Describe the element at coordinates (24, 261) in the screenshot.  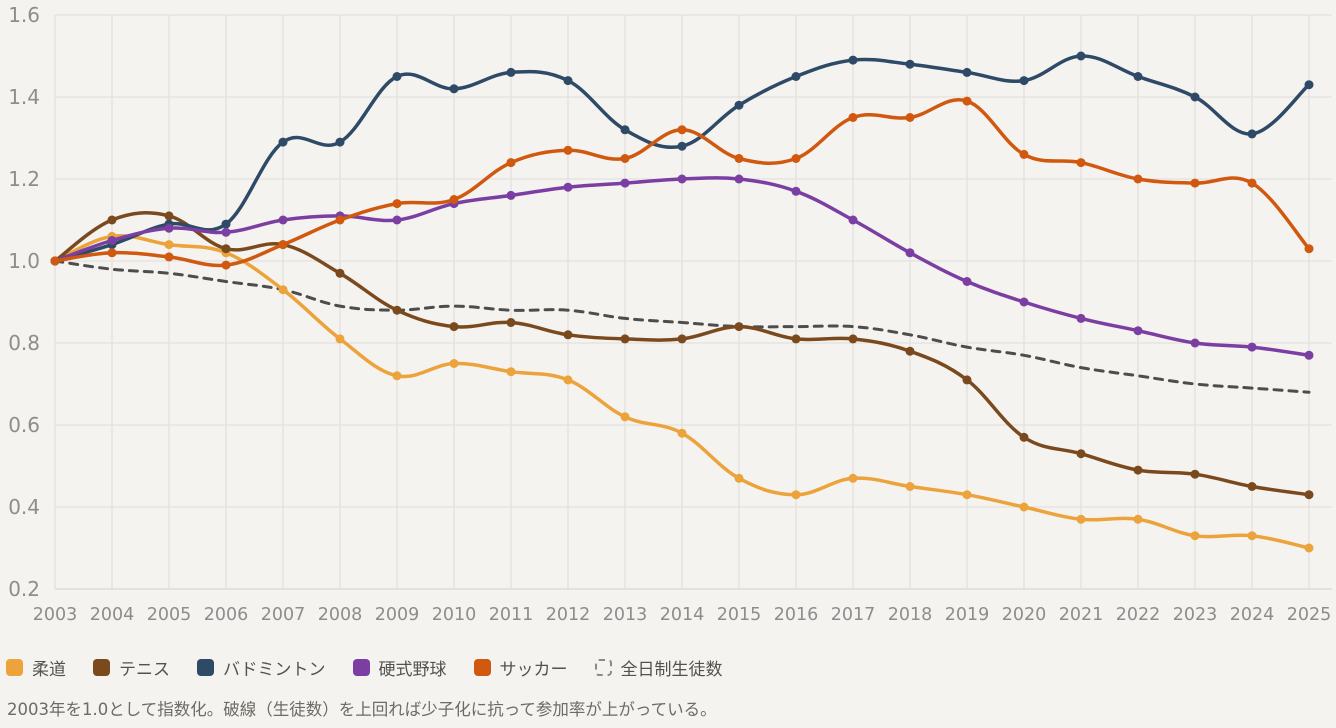
I see `y-tick-label: 1.0` at that location.